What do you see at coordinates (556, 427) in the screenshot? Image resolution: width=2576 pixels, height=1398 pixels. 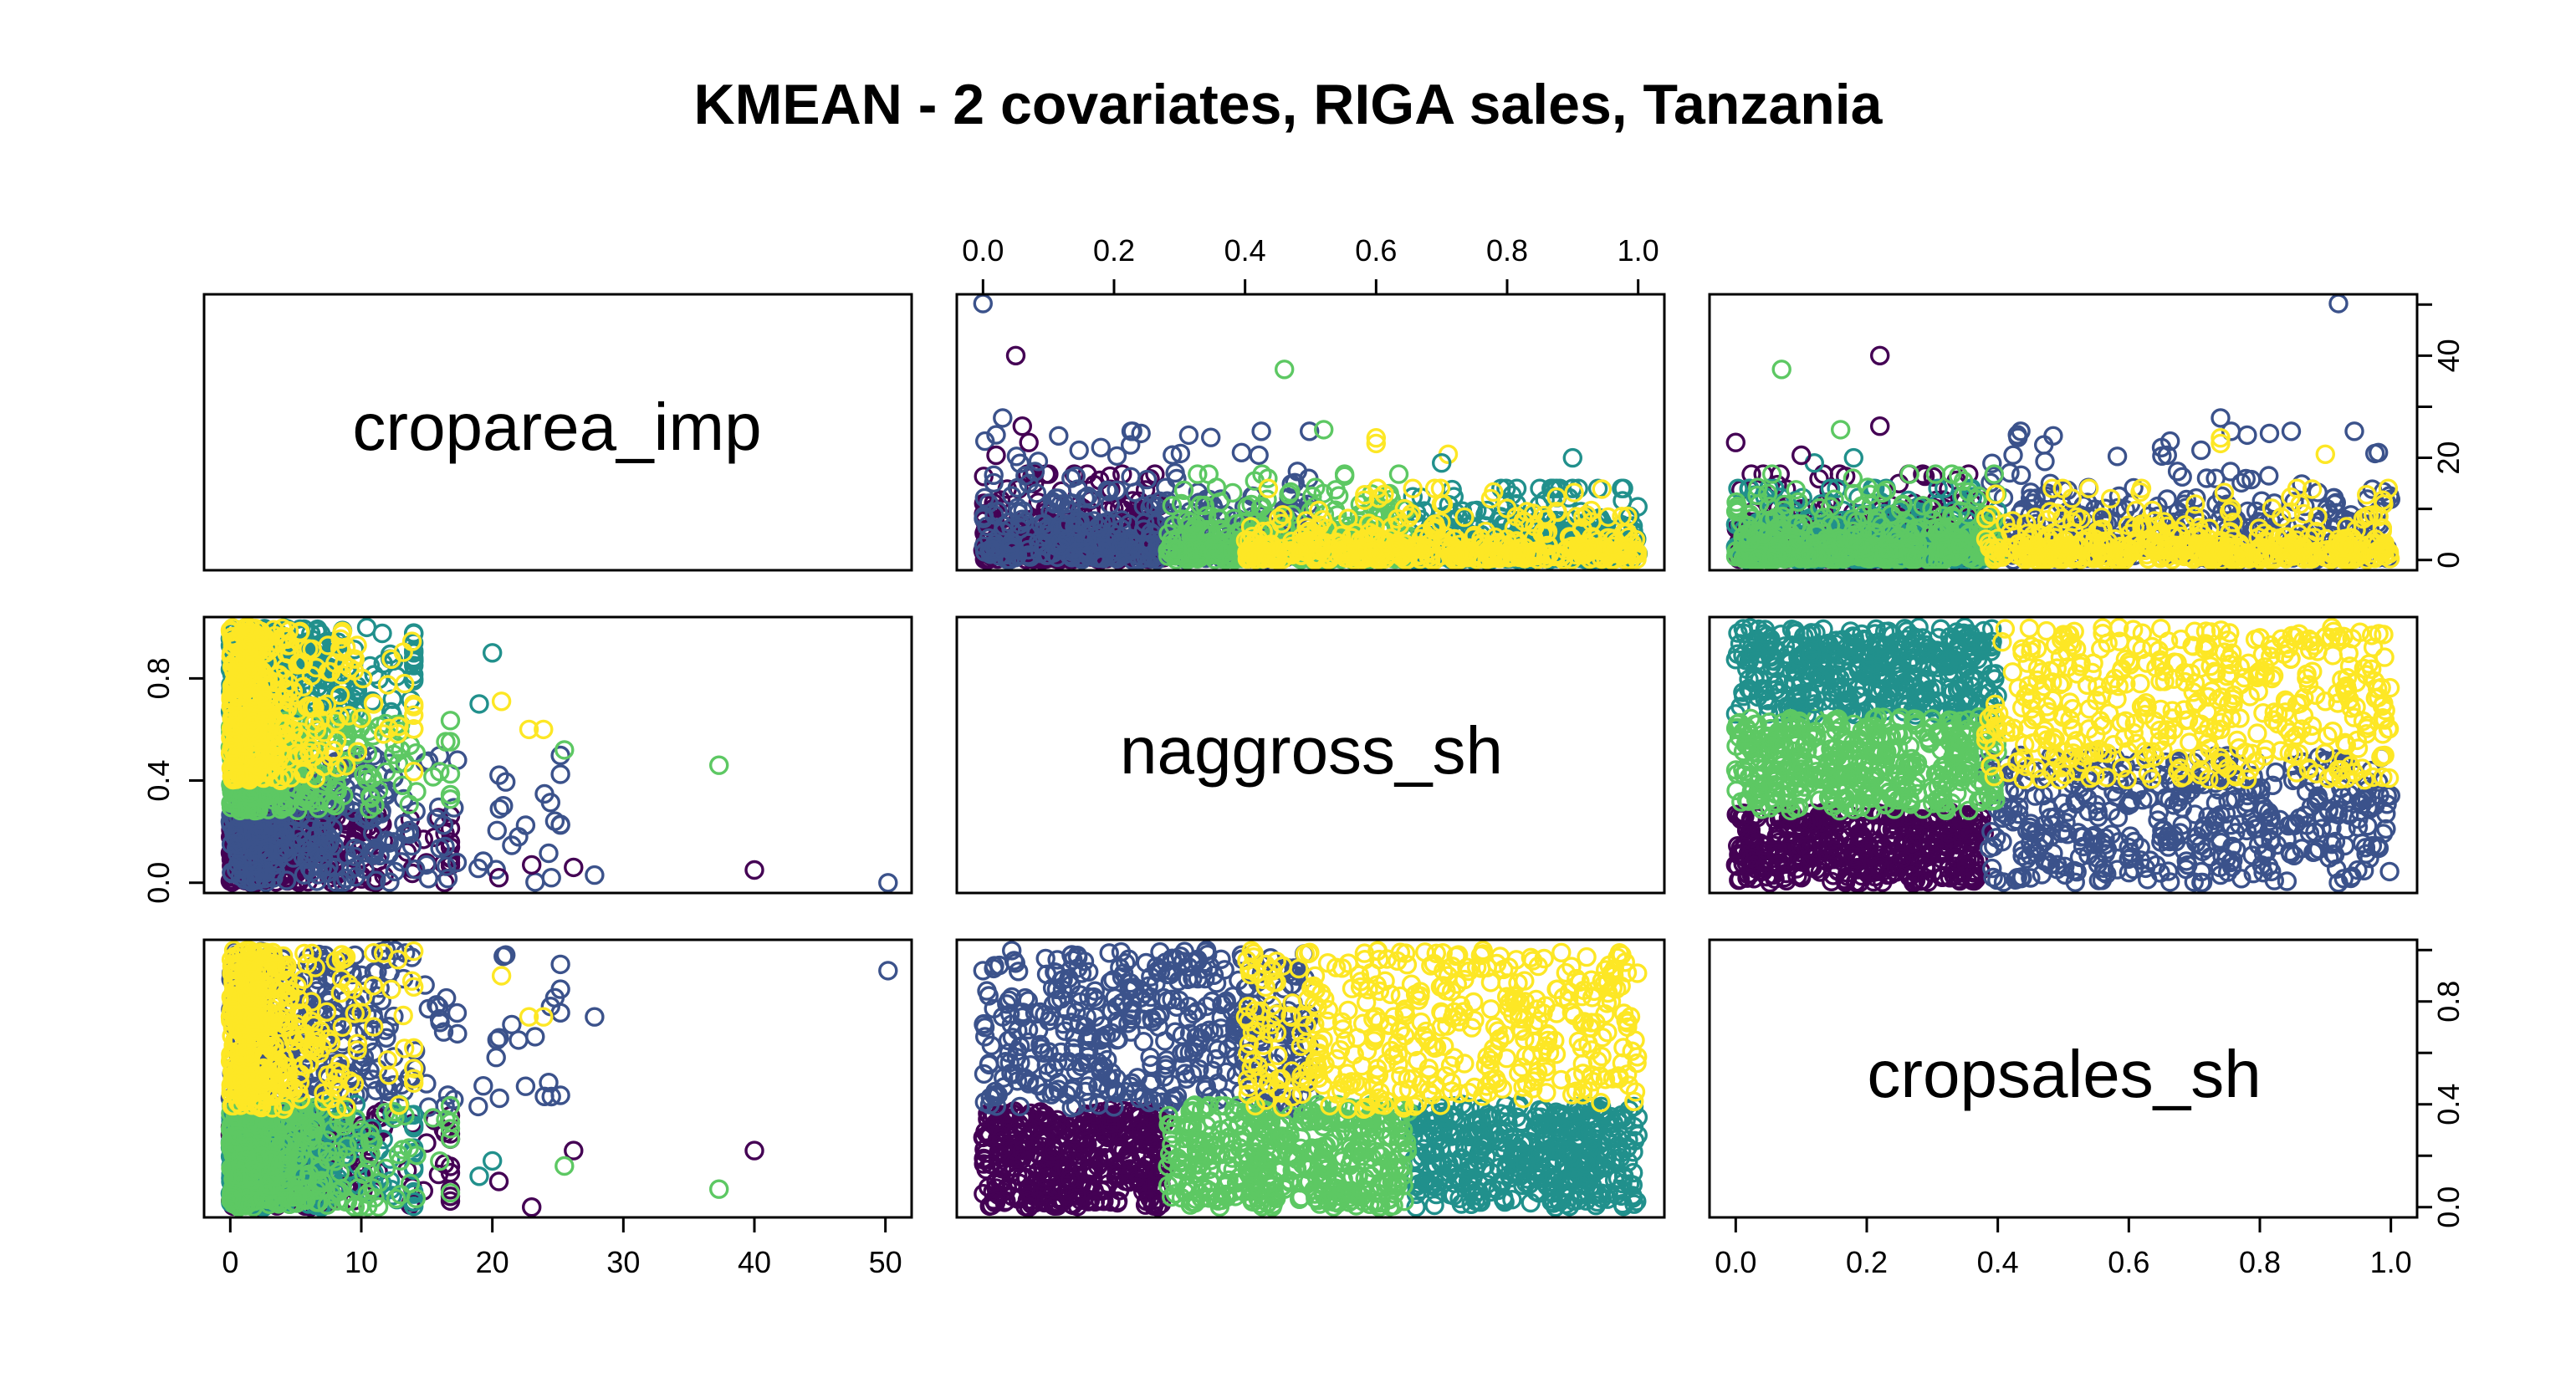 I see `variable-label-croparea-imp: croparea_imp` at bounding box center [556, 427].